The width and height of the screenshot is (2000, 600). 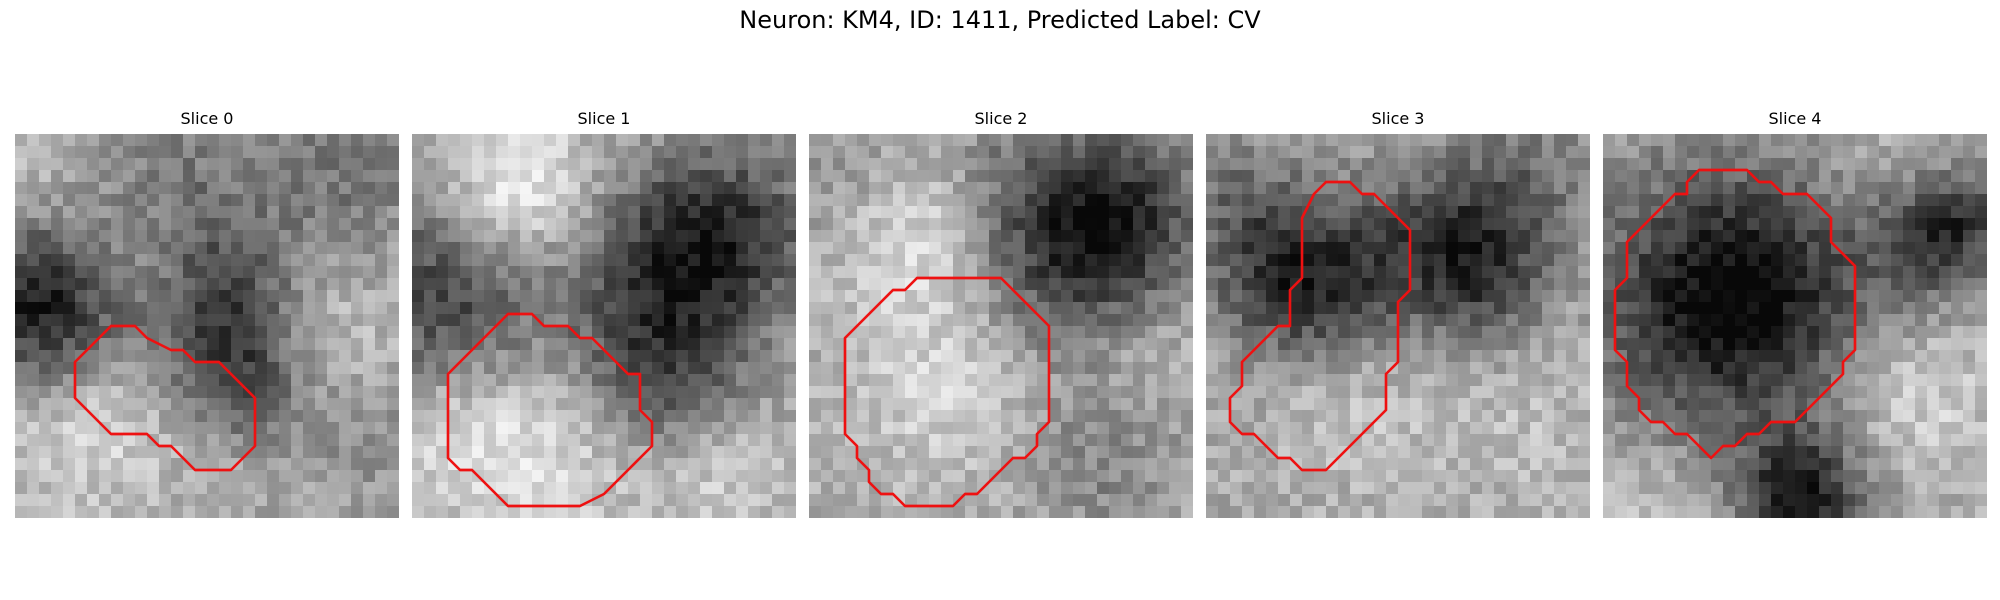 What do you see at coordinates (207, 118) in the screenshot?
I see `slice-title-0: Slice 0` at bounding box center [207, 118].